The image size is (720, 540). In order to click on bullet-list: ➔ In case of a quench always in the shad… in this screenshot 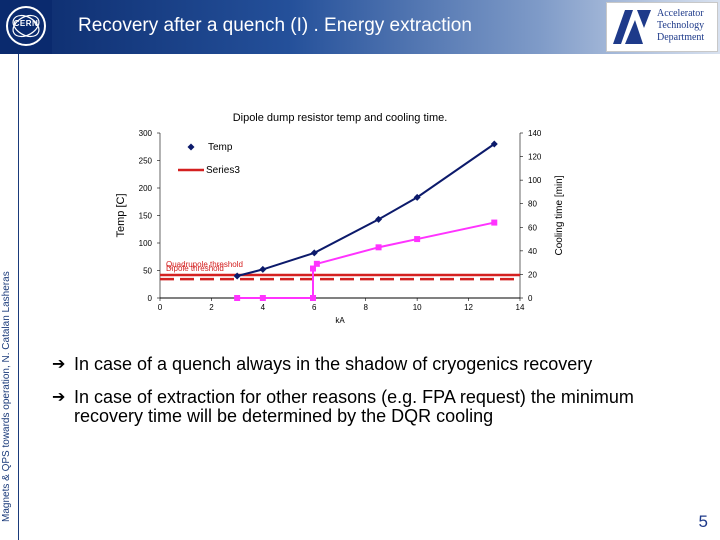, I will do `click(372, 390)`.